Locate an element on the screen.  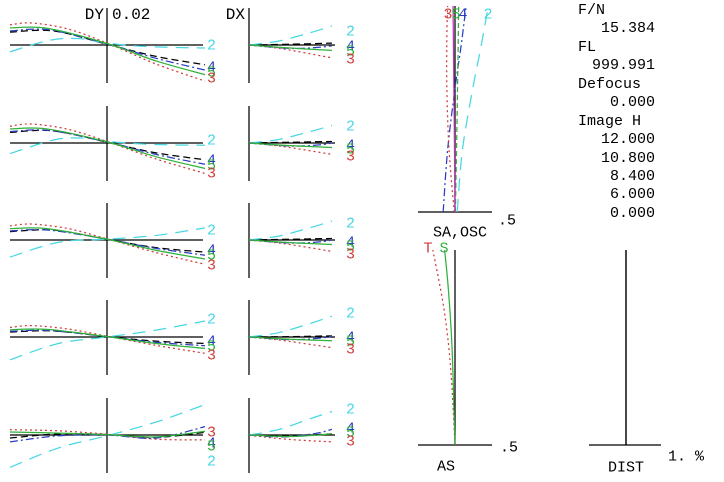
sa-osc-plot-curve-label: 2 is located at coordinates (487, 15).